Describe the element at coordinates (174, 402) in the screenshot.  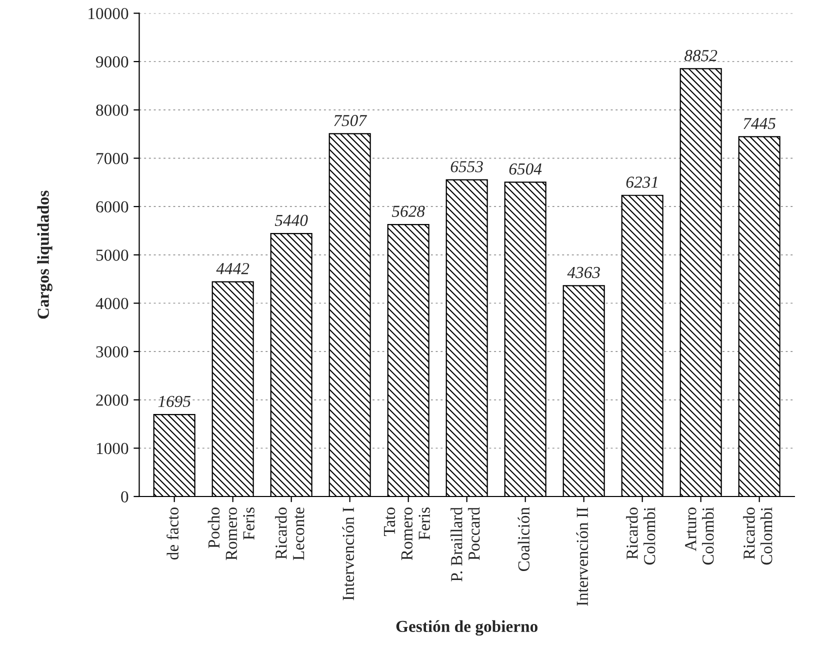
I see `data-label: 1695` at that location.